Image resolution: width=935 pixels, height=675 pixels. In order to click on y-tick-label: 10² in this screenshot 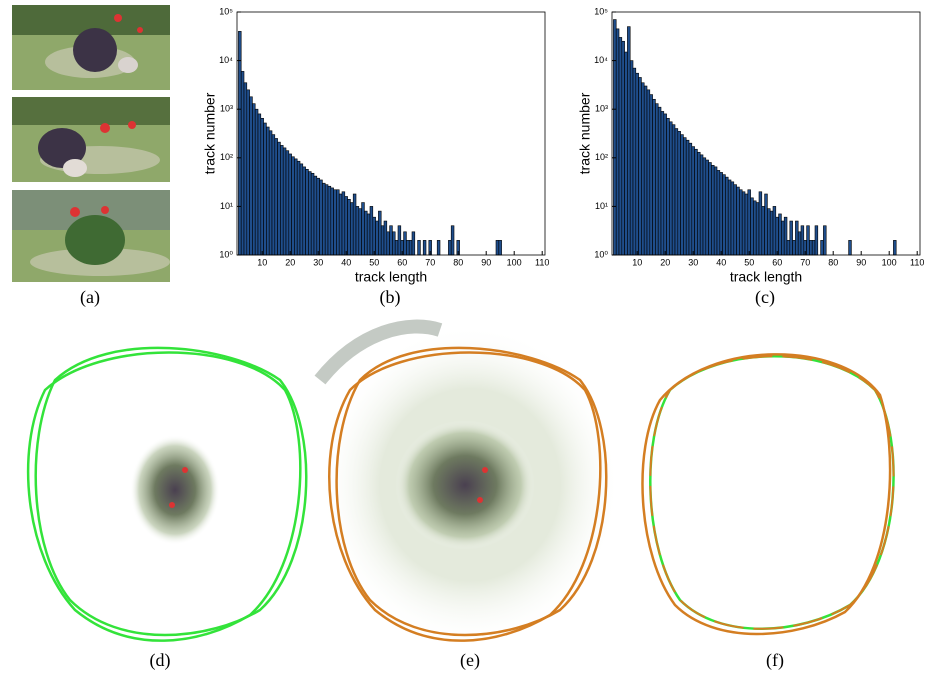, I will do `click(601, 157)`.